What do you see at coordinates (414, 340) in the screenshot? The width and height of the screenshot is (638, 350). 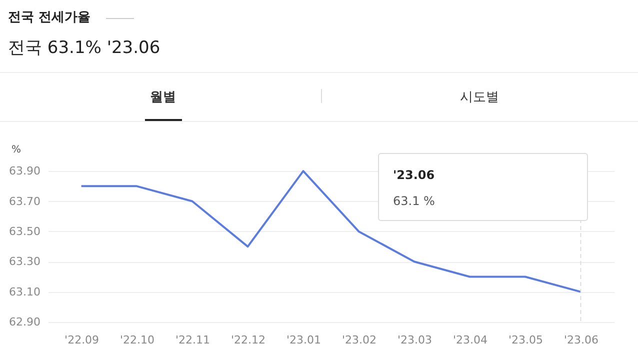 I see `x-tick-label: '23.03` at bounding box center [414, 340].